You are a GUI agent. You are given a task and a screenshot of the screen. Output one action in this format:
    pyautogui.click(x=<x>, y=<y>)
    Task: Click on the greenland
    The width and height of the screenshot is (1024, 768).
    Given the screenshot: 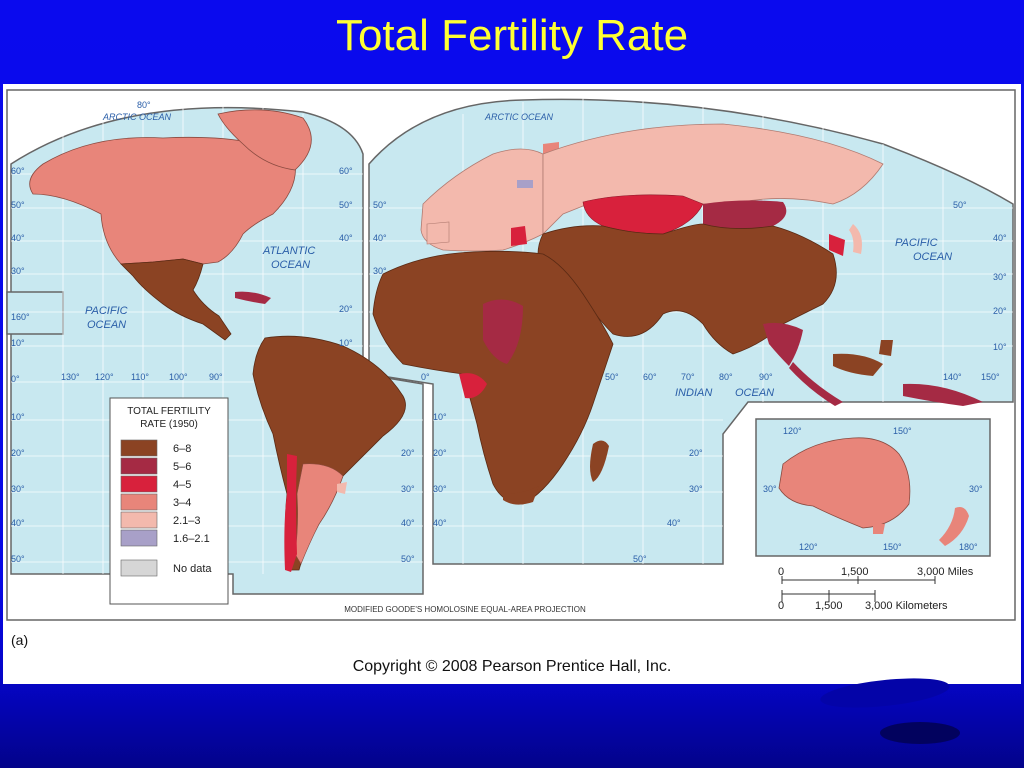 What is the action you would take?
    pyautogui.click(x=264, y=140)
    